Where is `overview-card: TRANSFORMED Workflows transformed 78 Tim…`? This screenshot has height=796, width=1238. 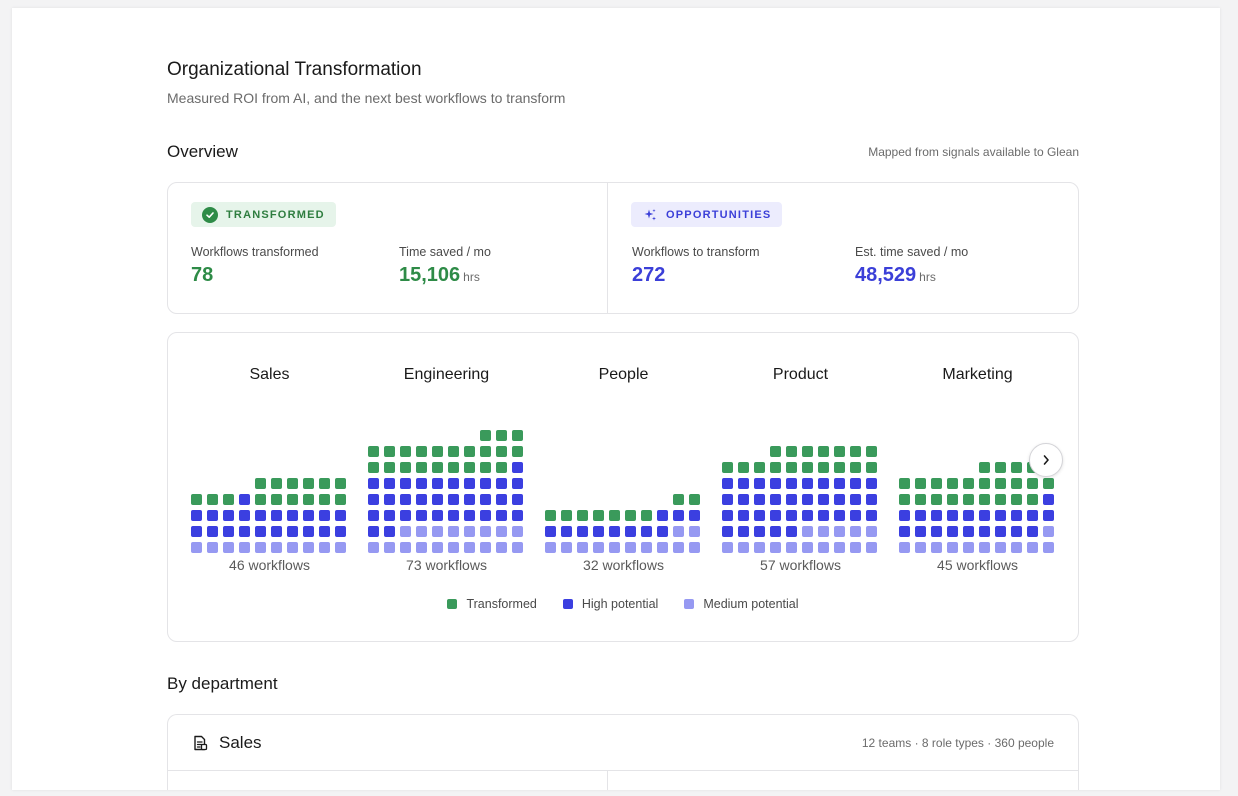
overview-card: TRANSFORMED Workflows transformed 78 Tim… is located at coordinates (623, 248).